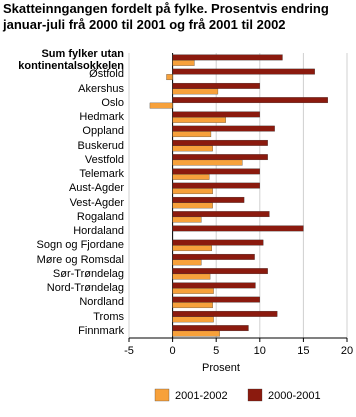 This screenshot has height=417, width=356. What do you see at coordinates (104, 159) in the screenshot?
I see `y-tick-label: Vestfold` at bounding box center [104, 159].